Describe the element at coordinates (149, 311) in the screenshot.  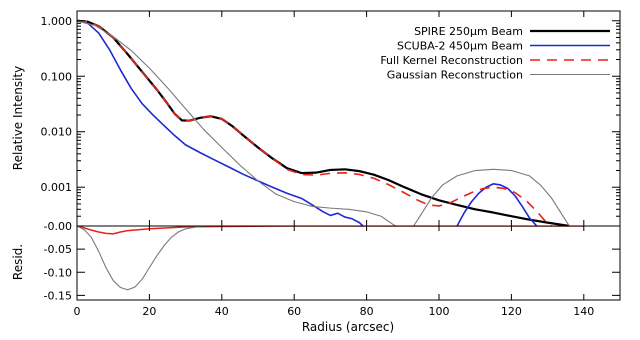
I see `x-tick-label: 20` at that location.